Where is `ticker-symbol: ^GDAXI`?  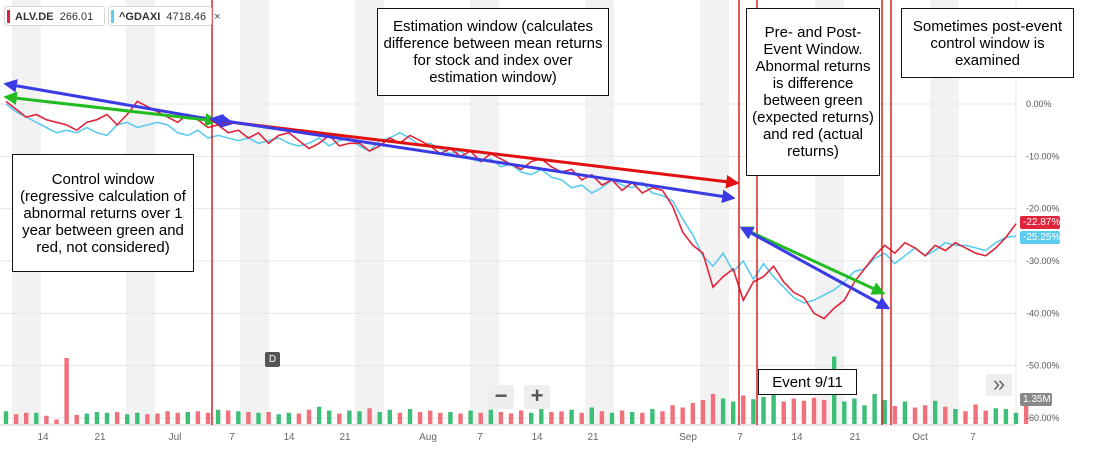 ticker-symbol: ^GDAXI is located at coordinates (140, 17).